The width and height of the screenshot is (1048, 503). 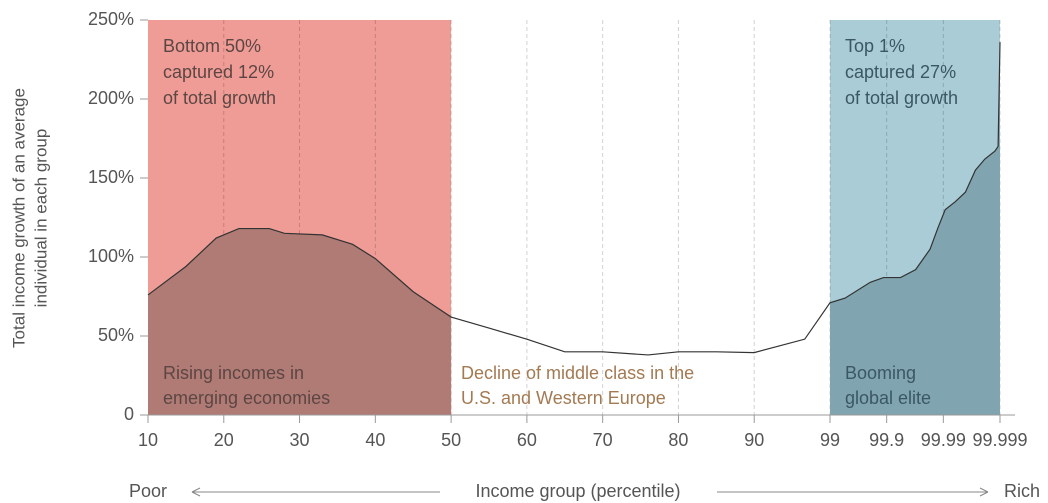 I want to click on x-tick-label: 70, so click(x=603, y=440).